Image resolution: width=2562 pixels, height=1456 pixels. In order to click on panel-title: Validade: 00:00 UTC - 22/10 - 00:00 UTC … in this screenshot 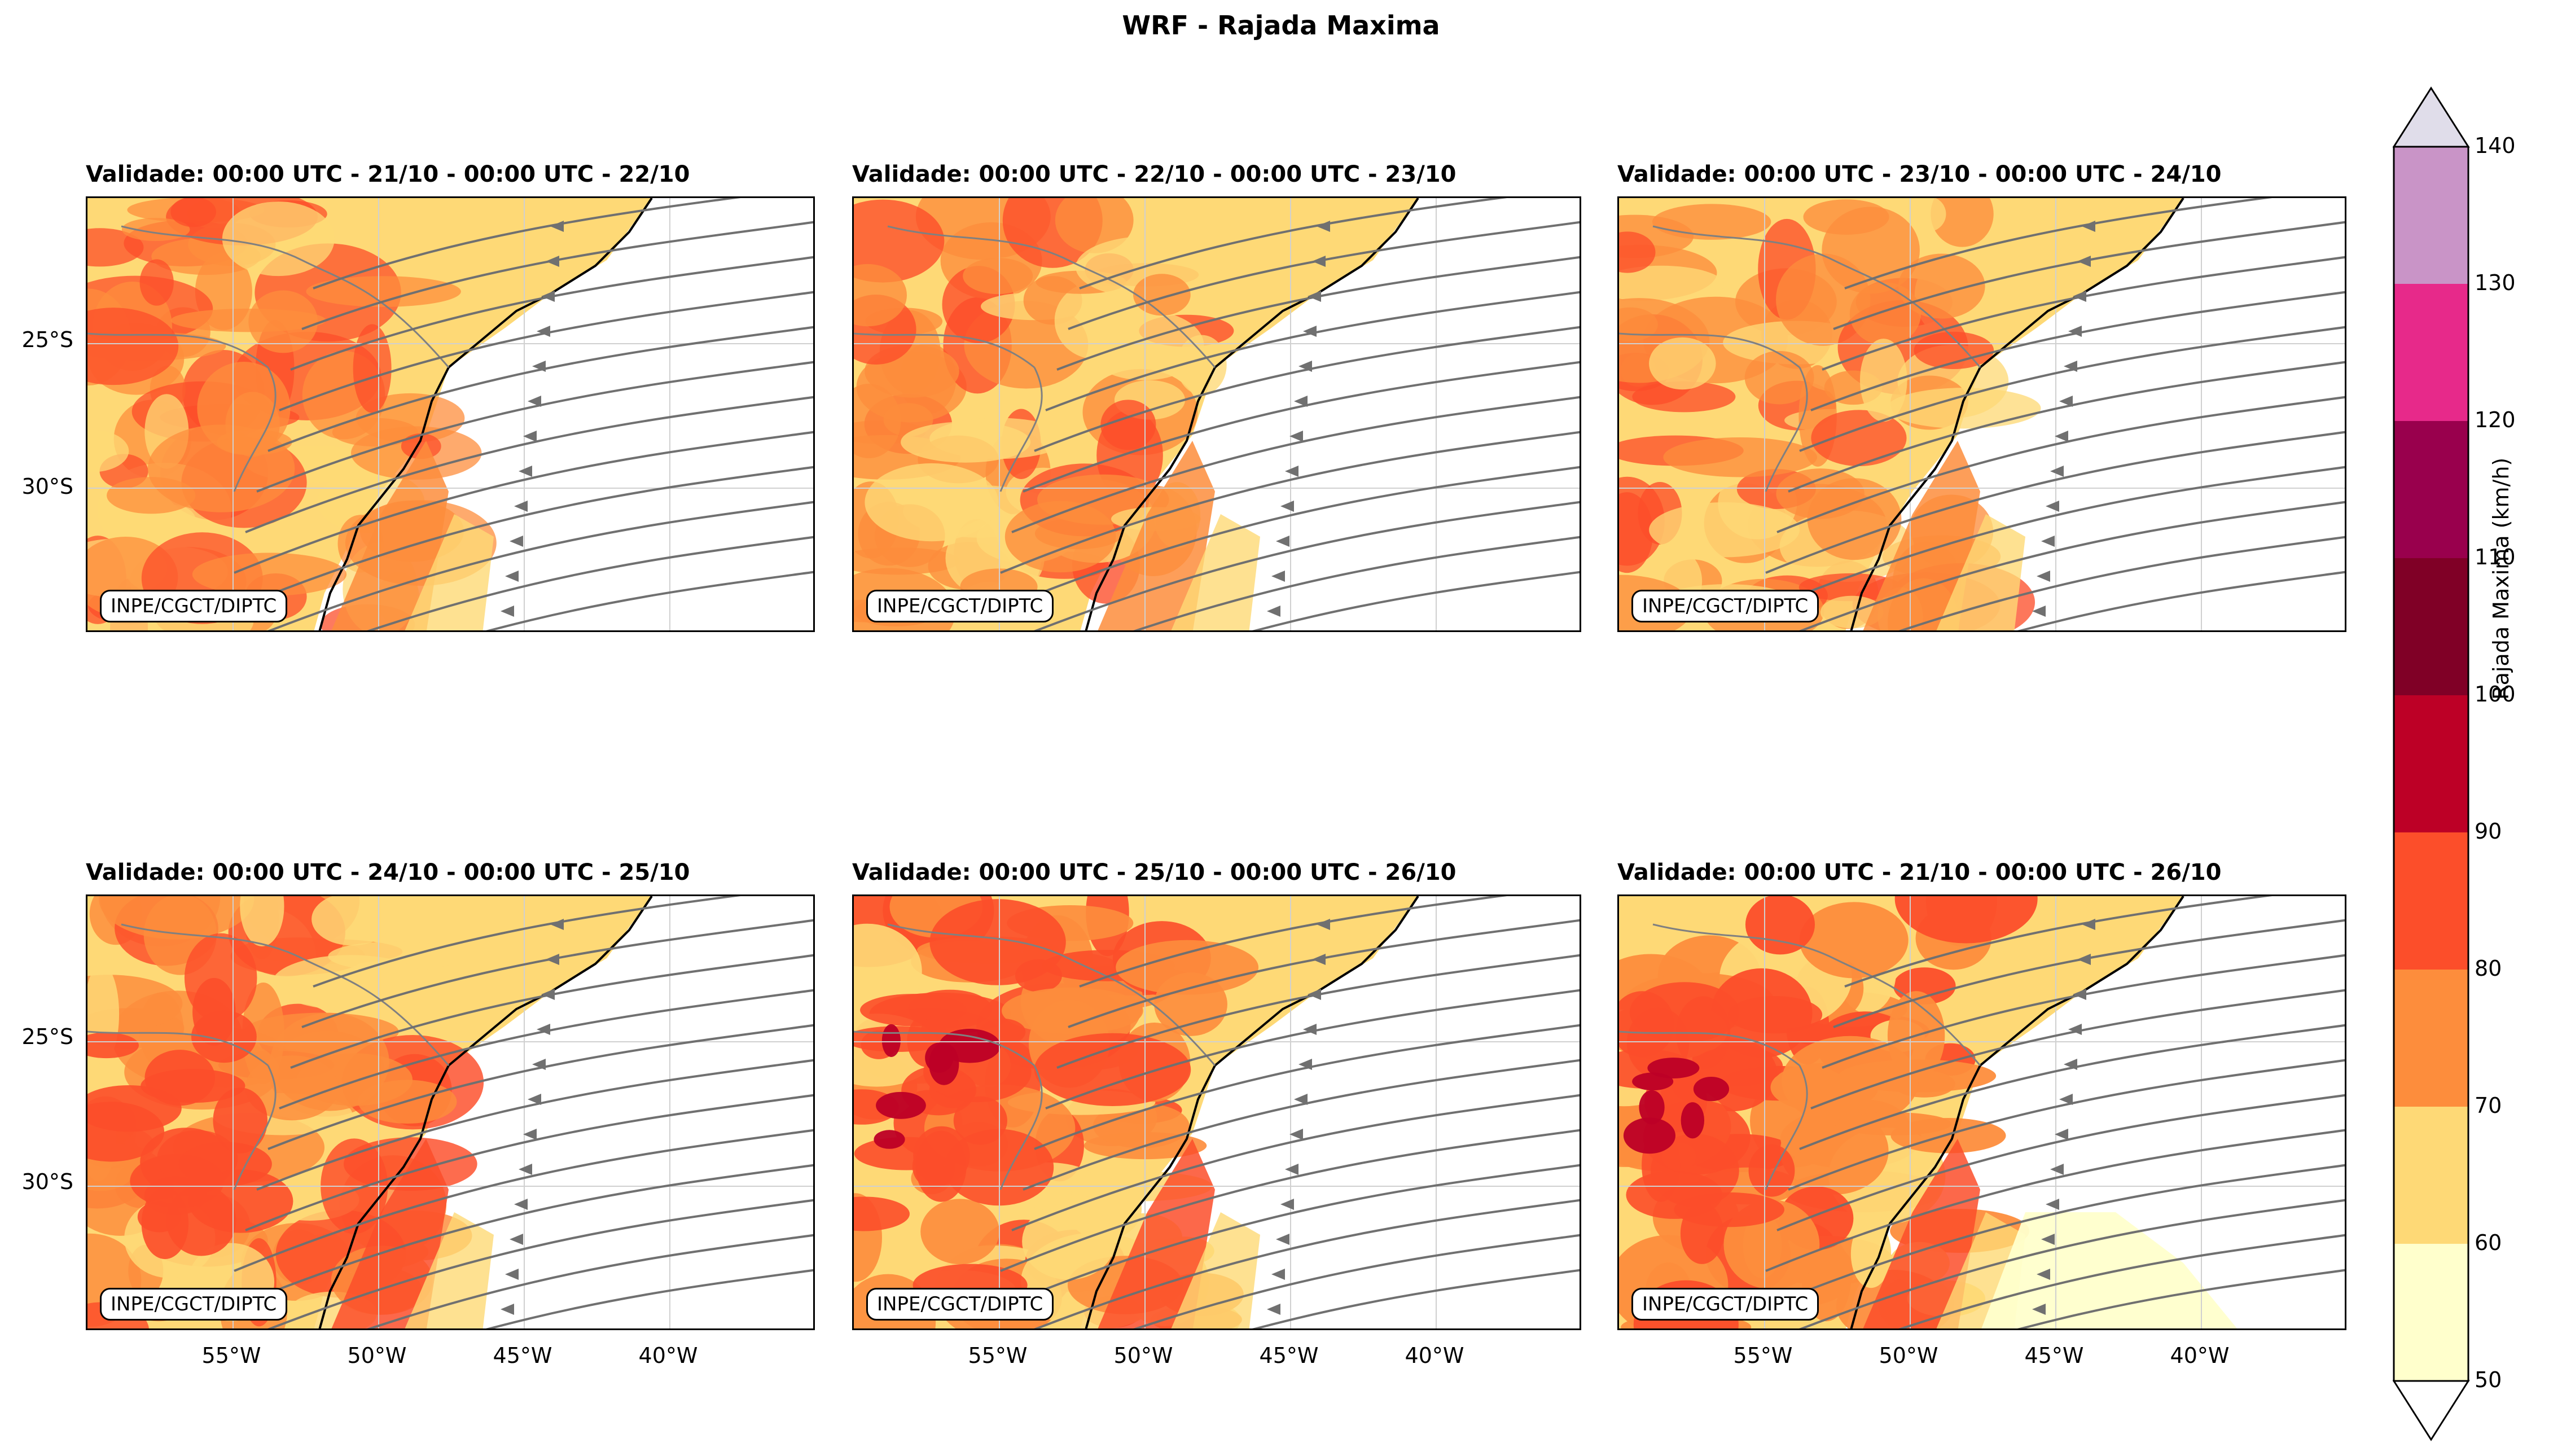, I will do `click(1154, 174)`.